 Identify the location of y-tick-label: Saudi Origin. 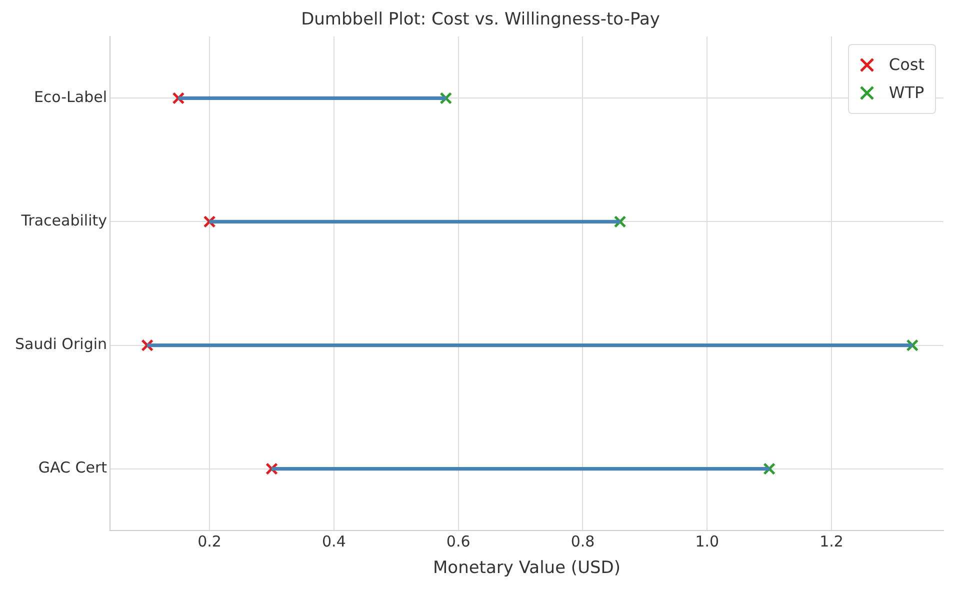
(61, 344).